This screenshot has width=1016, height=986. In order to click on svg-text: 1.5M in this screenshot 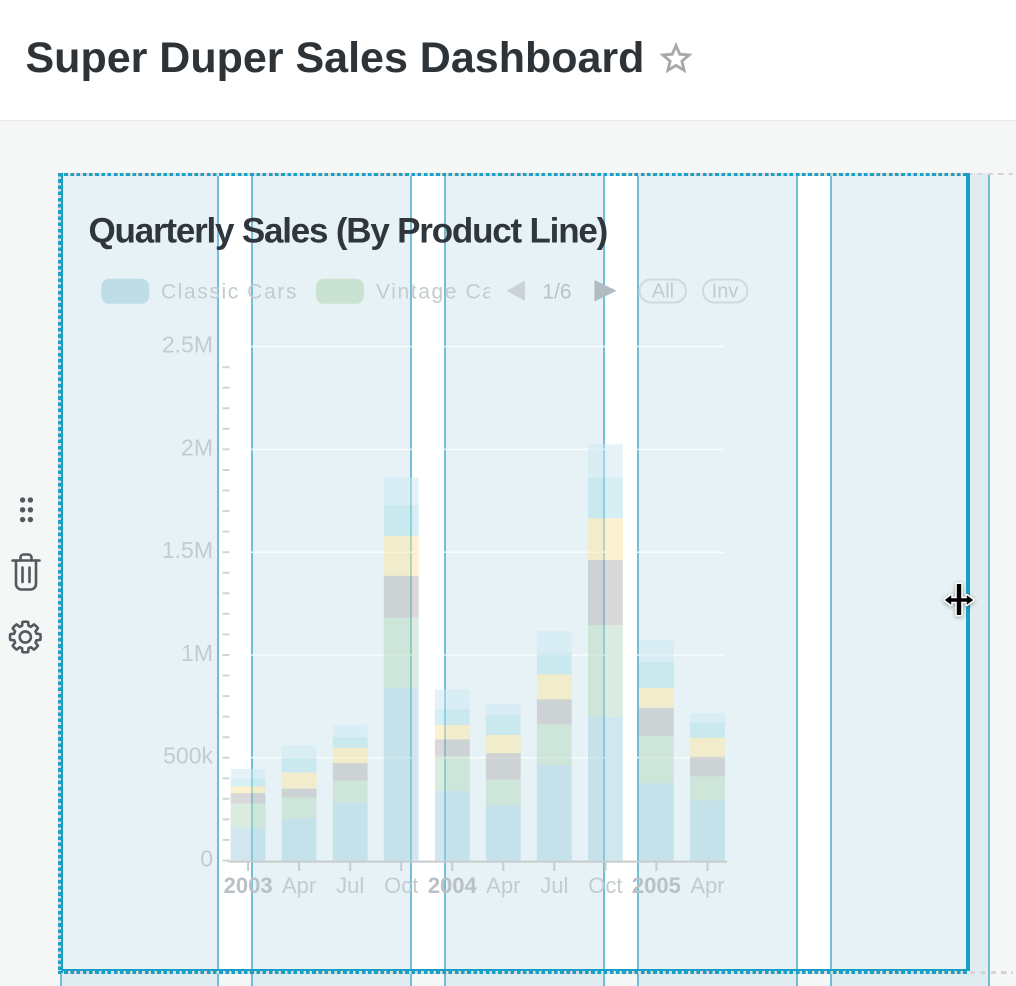, I will do `click(187, 550)`.